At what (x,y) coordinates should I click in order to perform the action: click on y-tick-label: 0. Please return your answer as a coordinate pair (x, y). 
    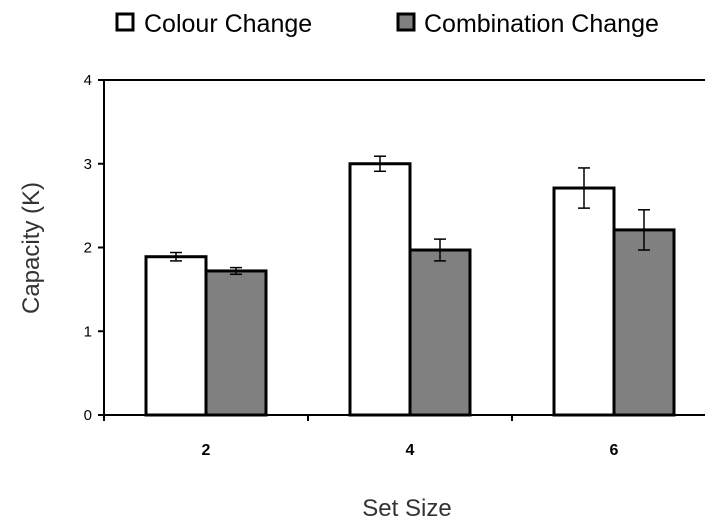
    Looking at the image, I should click on (88, 415).